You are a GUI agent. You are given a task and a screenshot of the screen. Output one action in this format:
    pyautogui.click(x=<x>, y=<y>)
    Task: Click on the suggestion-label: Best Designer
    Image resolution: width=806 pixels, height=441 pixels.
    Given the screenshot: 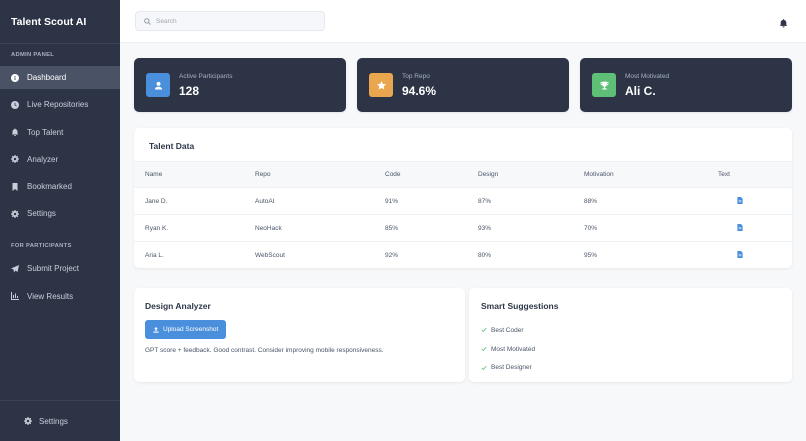 What is the action you would take?
    pyautogui.click(x=511, y=368)
    